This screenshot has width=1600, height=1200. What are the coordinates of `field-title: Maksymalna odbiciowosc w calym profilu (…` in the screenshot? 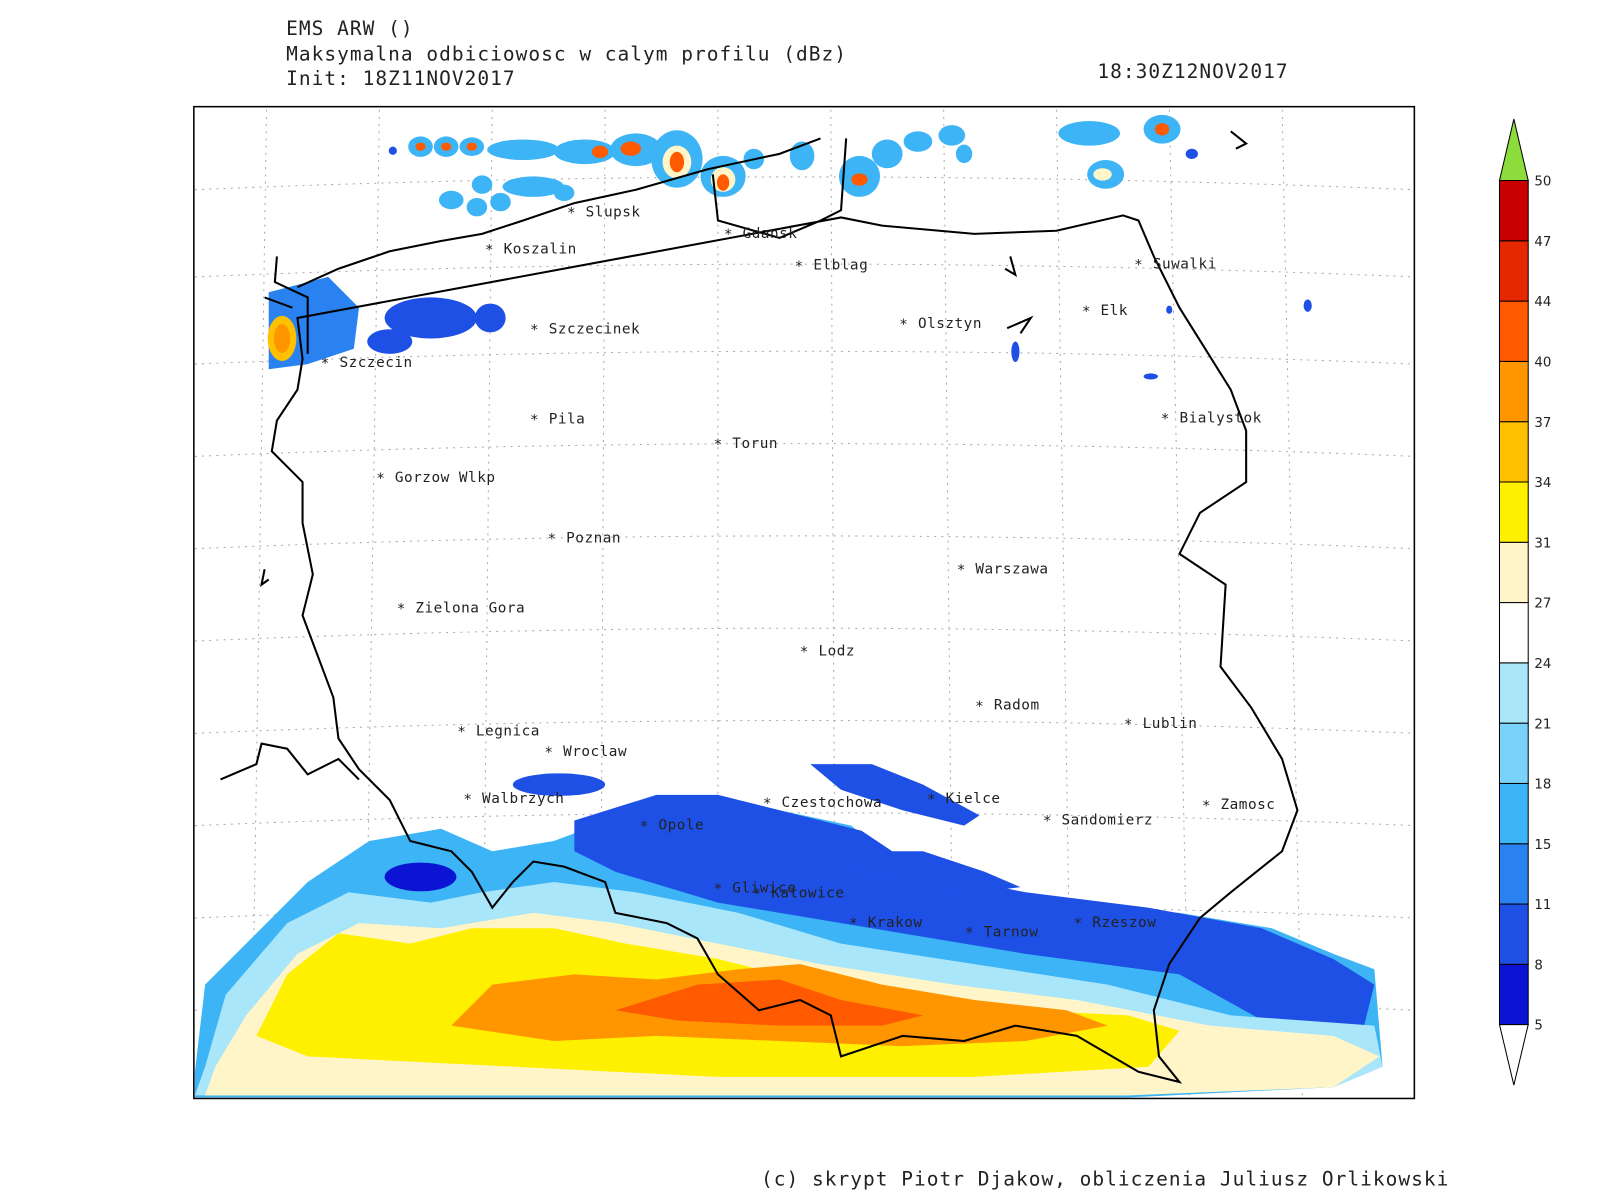 It's located at (566, 54).